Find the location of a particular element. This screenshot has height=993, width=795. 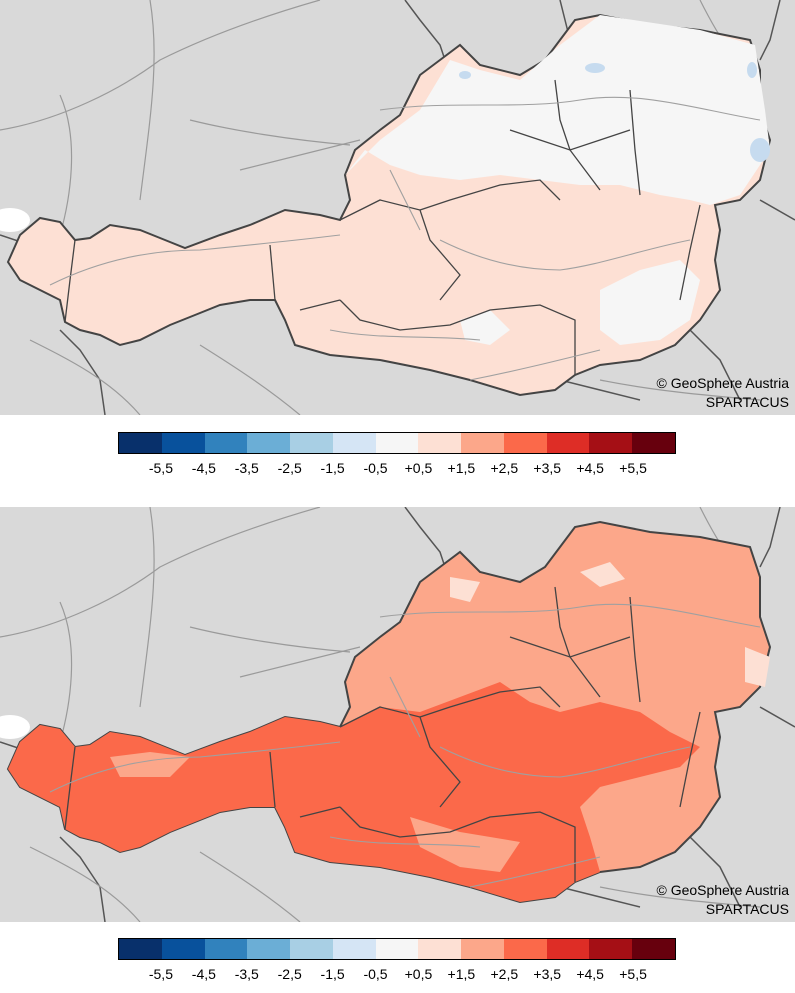

lakes is located at coordinates (614, 112).